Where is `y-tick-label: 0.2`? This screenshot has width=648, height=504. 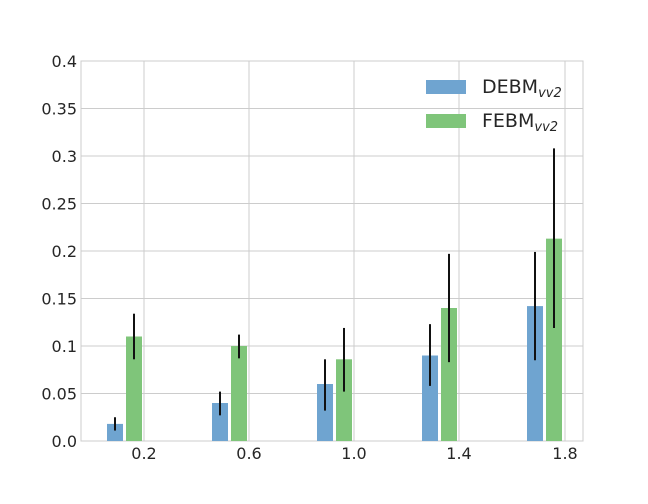
y-tick-label: 0.2 is located at coordinates (64, 251).